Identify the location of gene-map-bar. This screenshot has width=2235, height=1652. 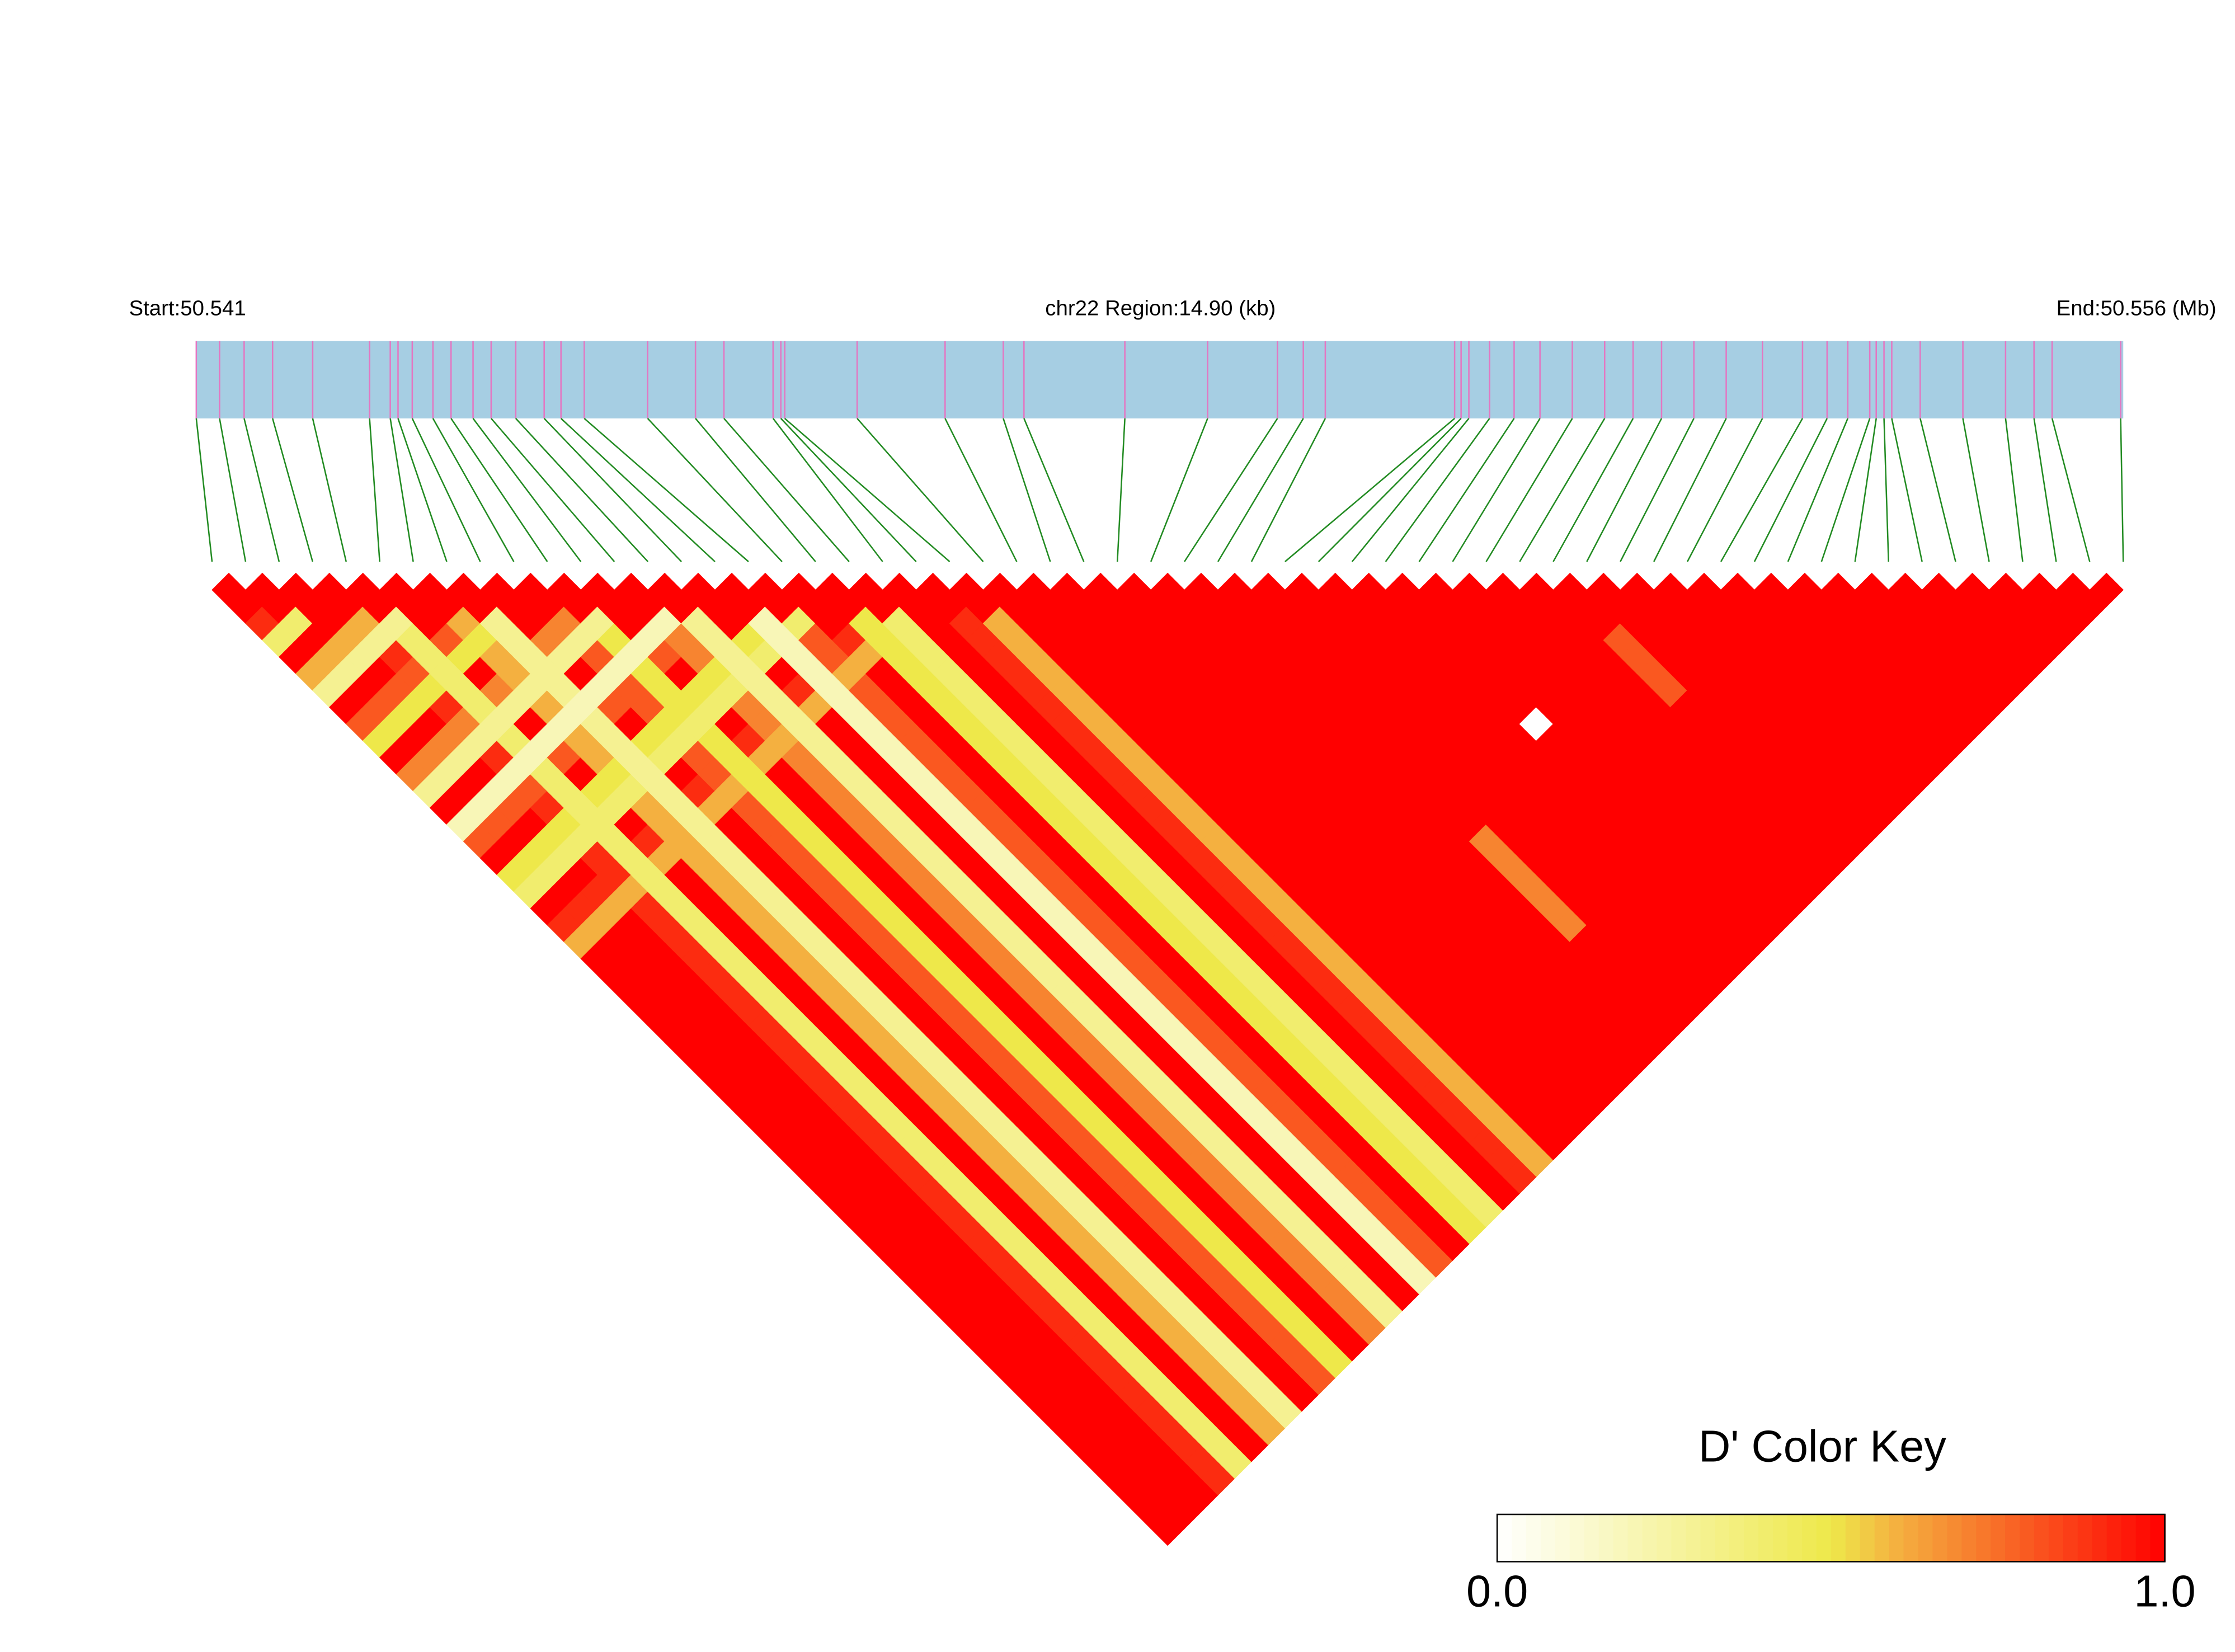
(1160, 379).